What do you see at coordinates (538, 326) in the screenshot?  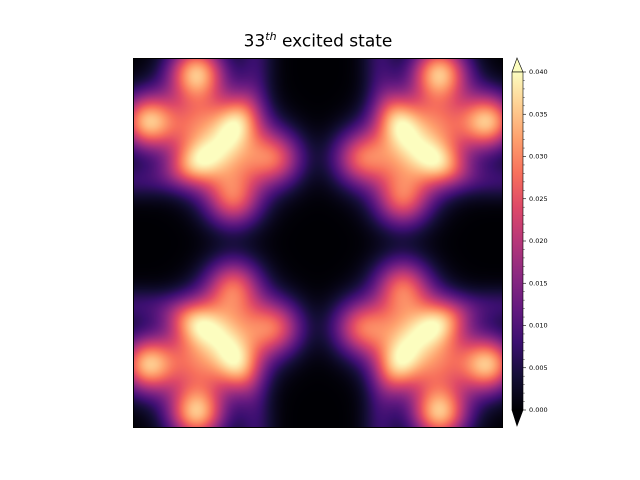 I see `colorbar-tick-label: 0.010` at bounding box center [538, 326].